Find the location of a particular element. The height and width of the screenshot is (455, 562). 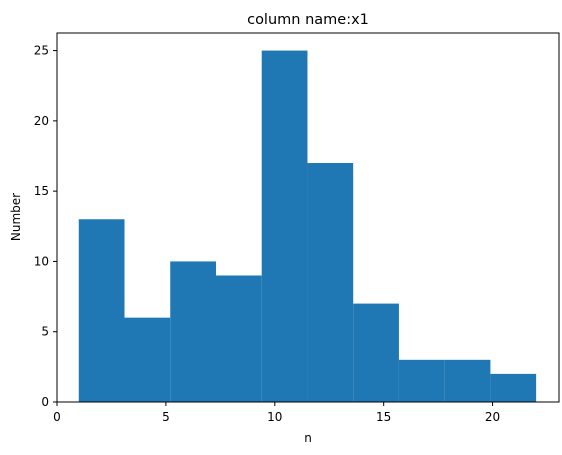

x-tick-label: 0 is located at coordinates (57, 417).